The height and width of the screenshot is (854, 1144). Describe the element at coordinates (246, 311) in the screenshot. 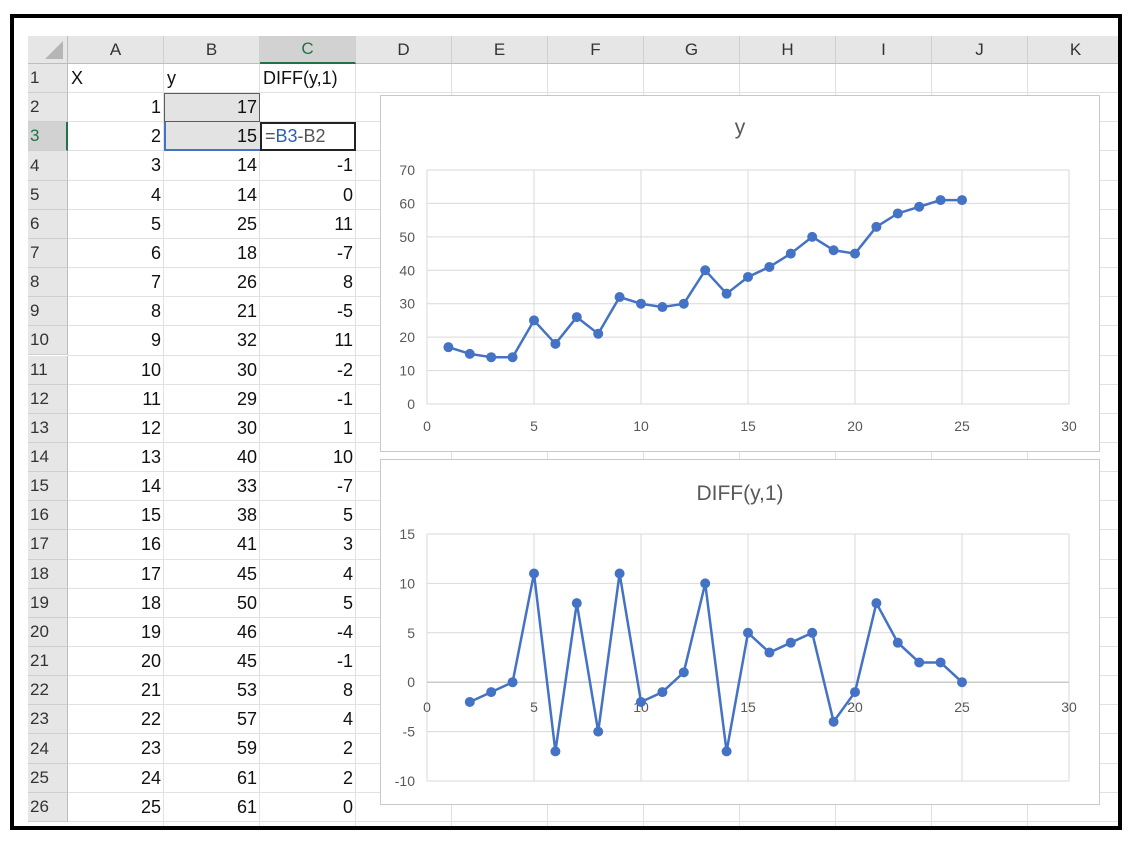

I see `cell-y-value: 21` at that location.